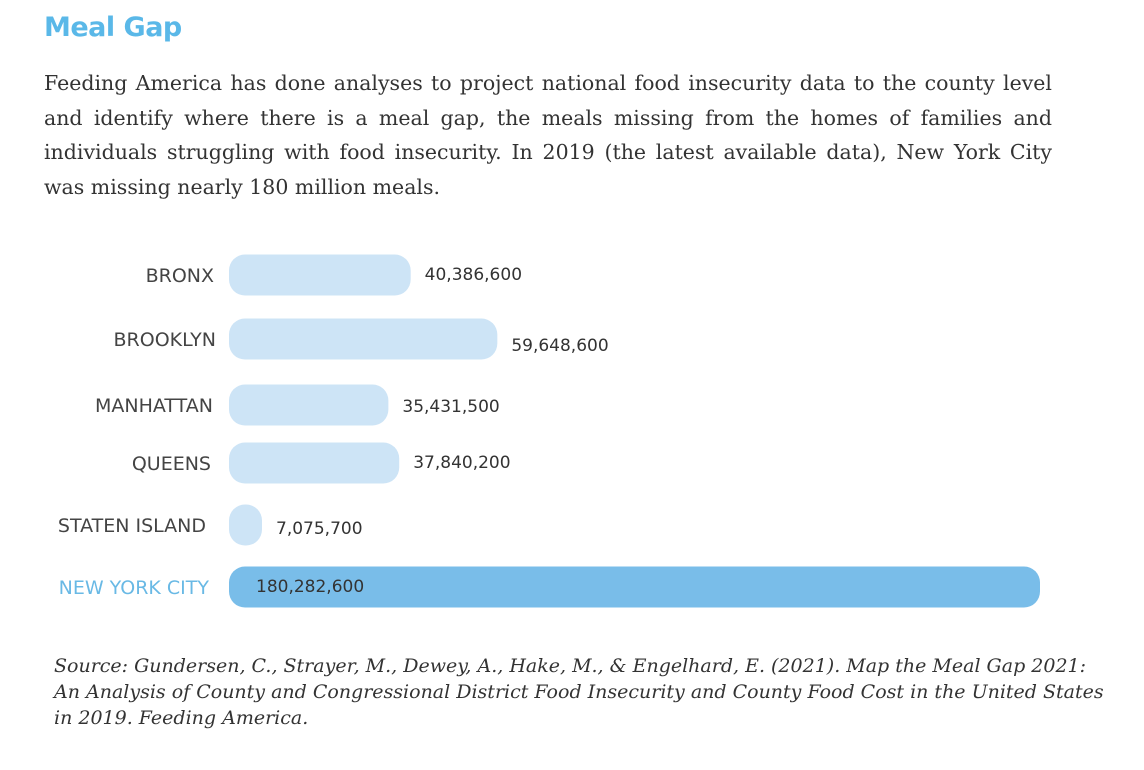 Image resolution: width=1144 pixels, height=770 pixels. I want to click on category-label: STATEN ISLAND, so click(132, 526).